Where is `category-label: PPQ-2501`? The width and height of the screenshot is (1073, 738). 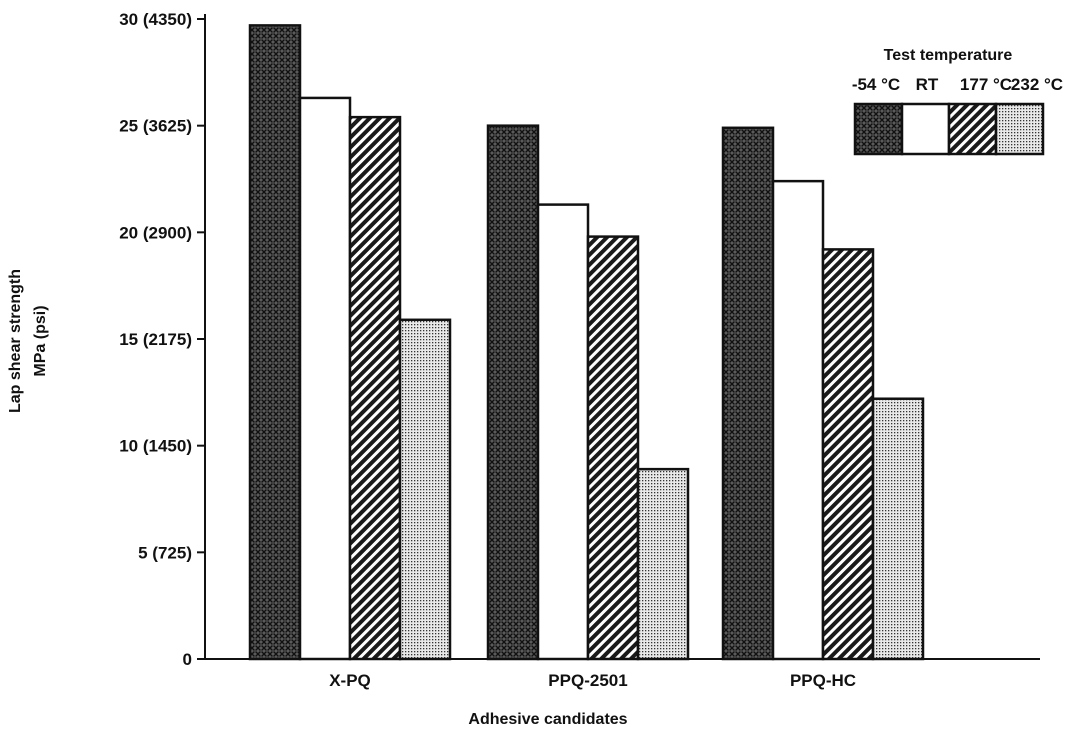
category-label: PPQ-2501 is located at coordinates (587, 680).